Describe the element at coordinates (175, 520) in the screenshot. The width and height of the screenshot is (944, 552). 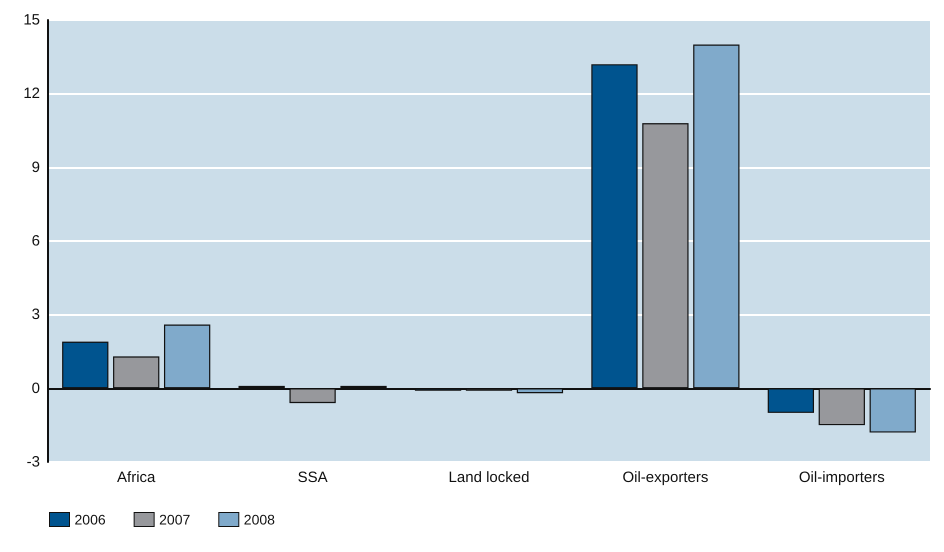
I see `legend-label: 2007` at that location.